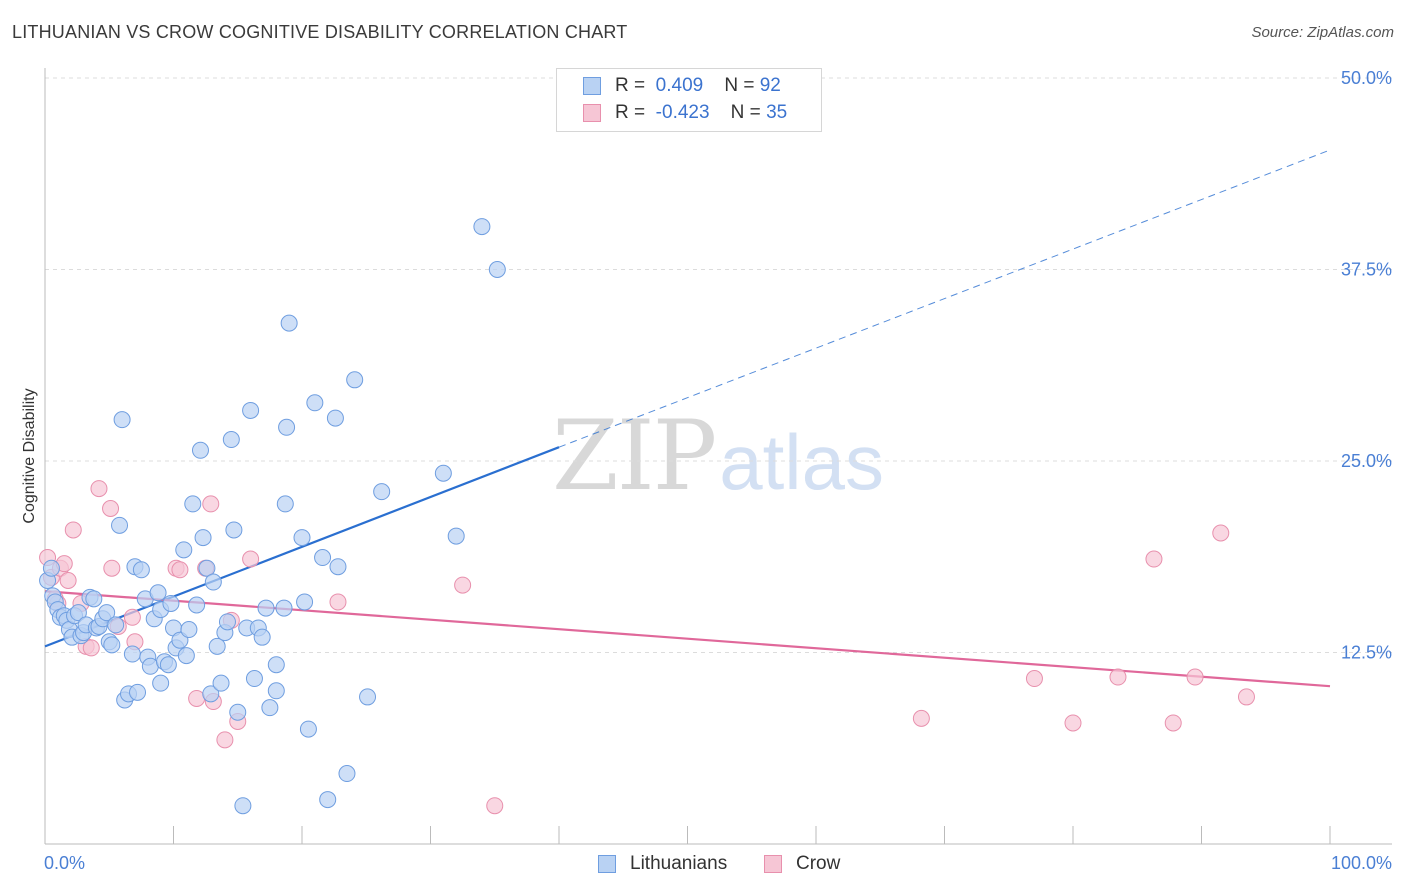 This screenshot has height=892, width=1406. Describe the element at coordinates (818, 863) in the screenshot. I see `bottom-legend-label-crow: Crow` at that location.